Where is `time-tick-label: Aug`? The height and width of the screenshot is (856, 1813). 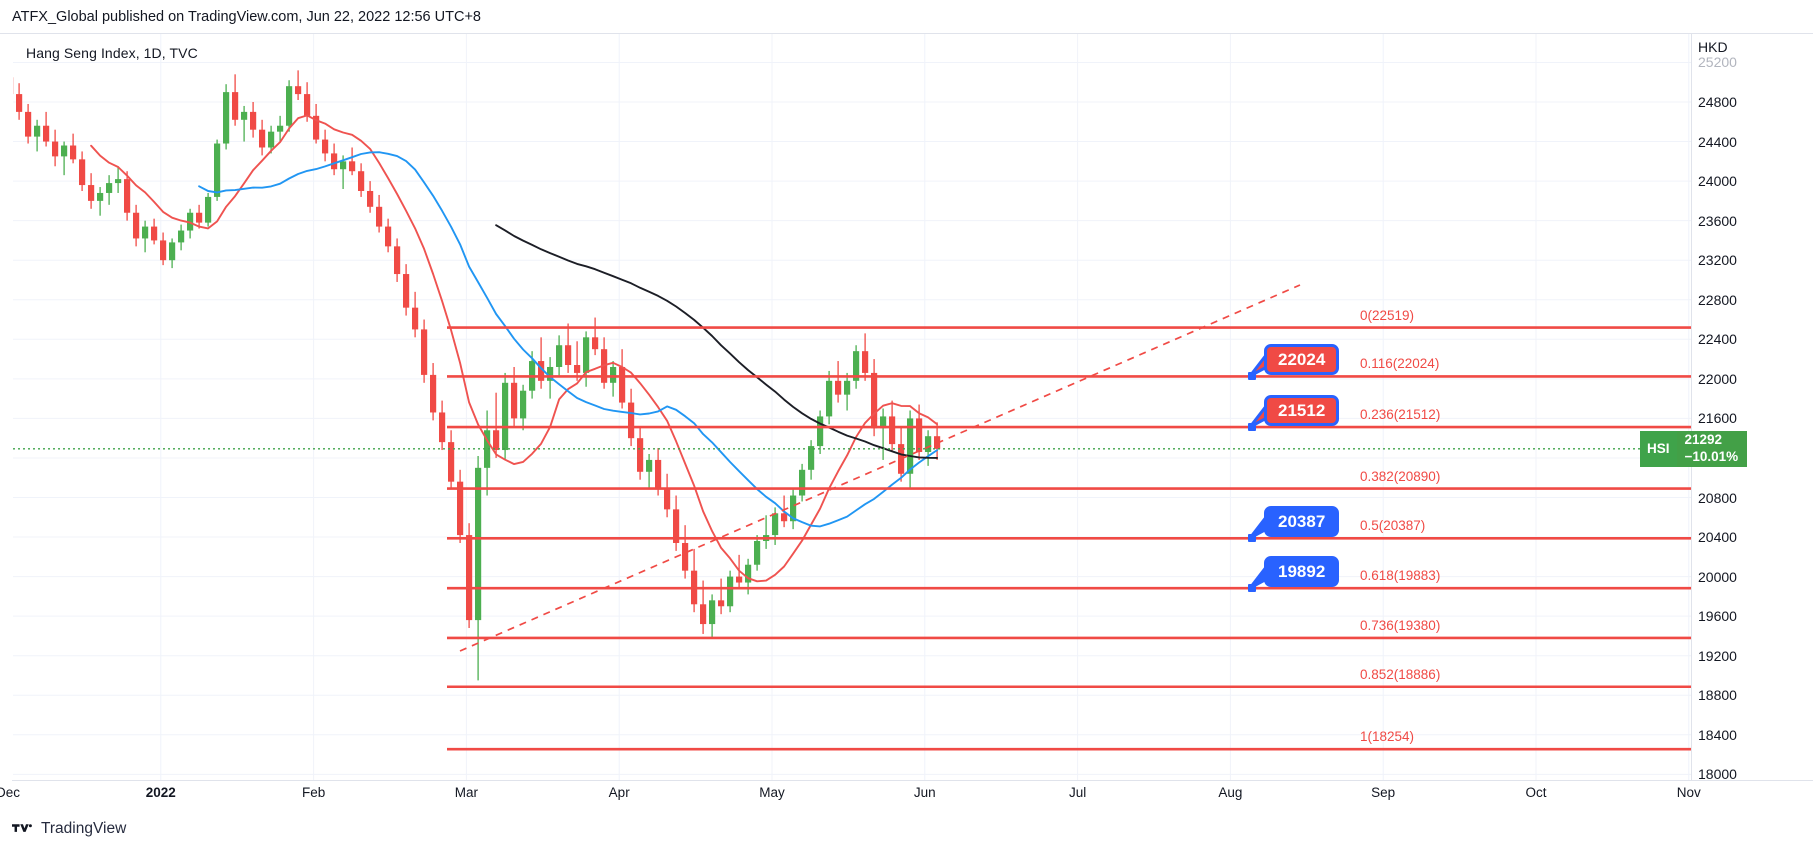 time-tick-label: Aug is located at coordinates (1230, 792).